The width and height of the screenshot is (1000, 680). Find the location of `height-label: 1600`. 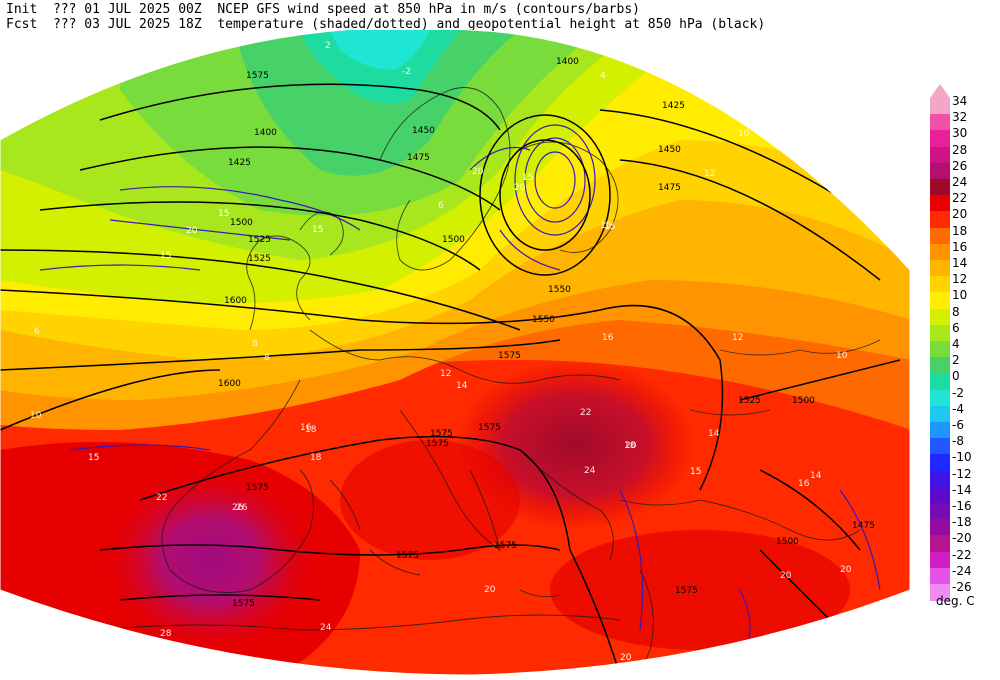

height-label: 1600 is located at coordinates (235, 301).